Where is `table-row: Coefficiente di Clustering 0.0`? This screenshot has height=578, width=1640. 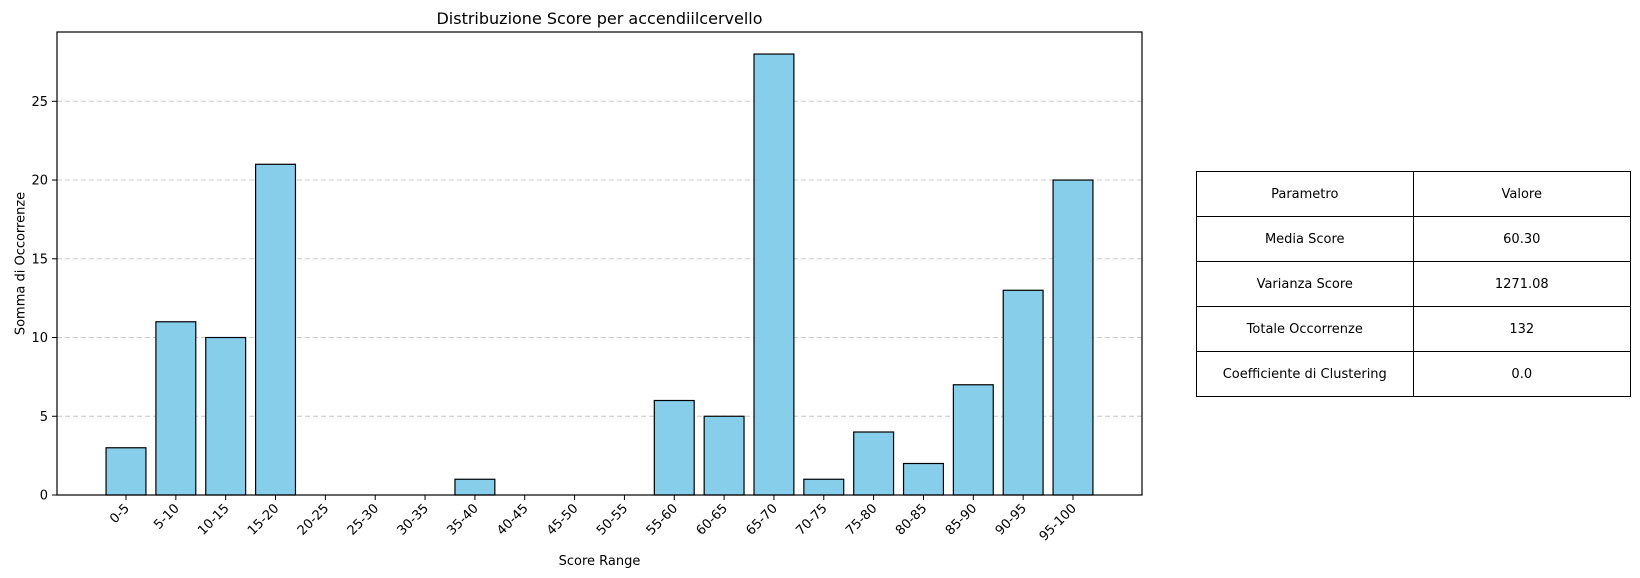 table-row: Coefficiente di Clustering 0.0 is located at coordinates (1414, 374).